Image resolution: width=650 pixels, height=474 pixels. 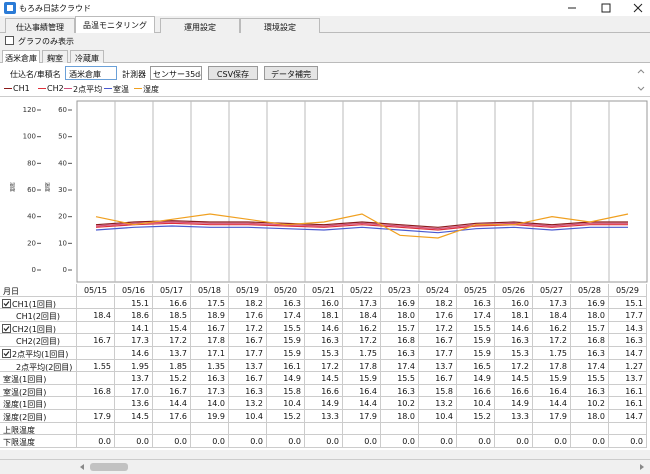 I want to click on row-label: CH2(1回目), so click(x=38, y=328).